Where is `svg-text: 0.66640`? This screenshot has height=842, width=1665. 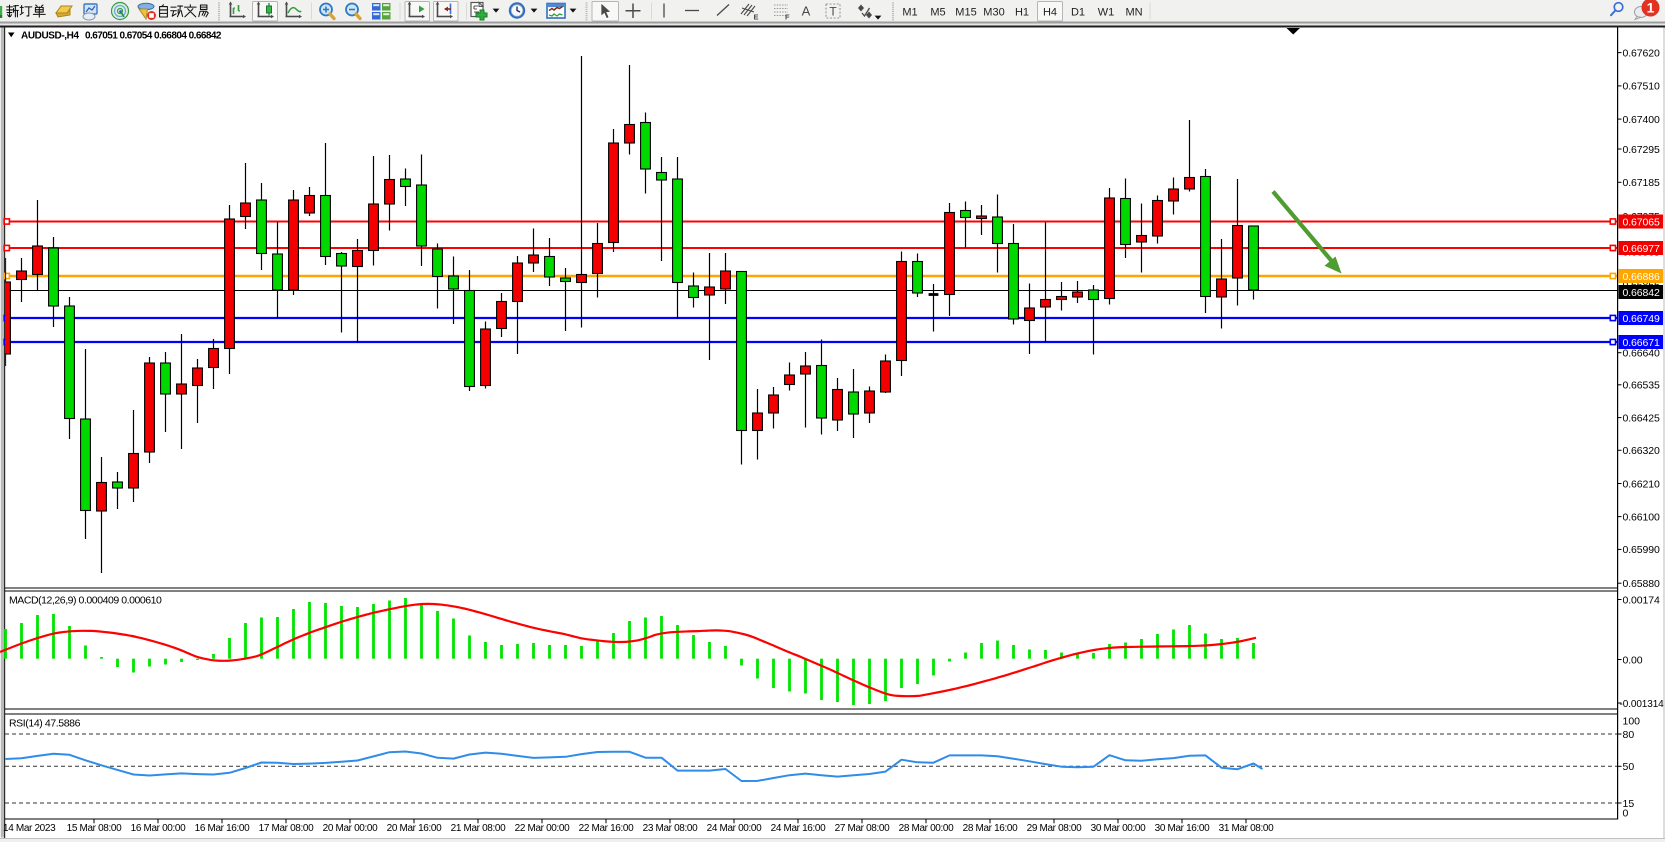
svg-text: 0.66640 is located at coordinates (1642, 354).